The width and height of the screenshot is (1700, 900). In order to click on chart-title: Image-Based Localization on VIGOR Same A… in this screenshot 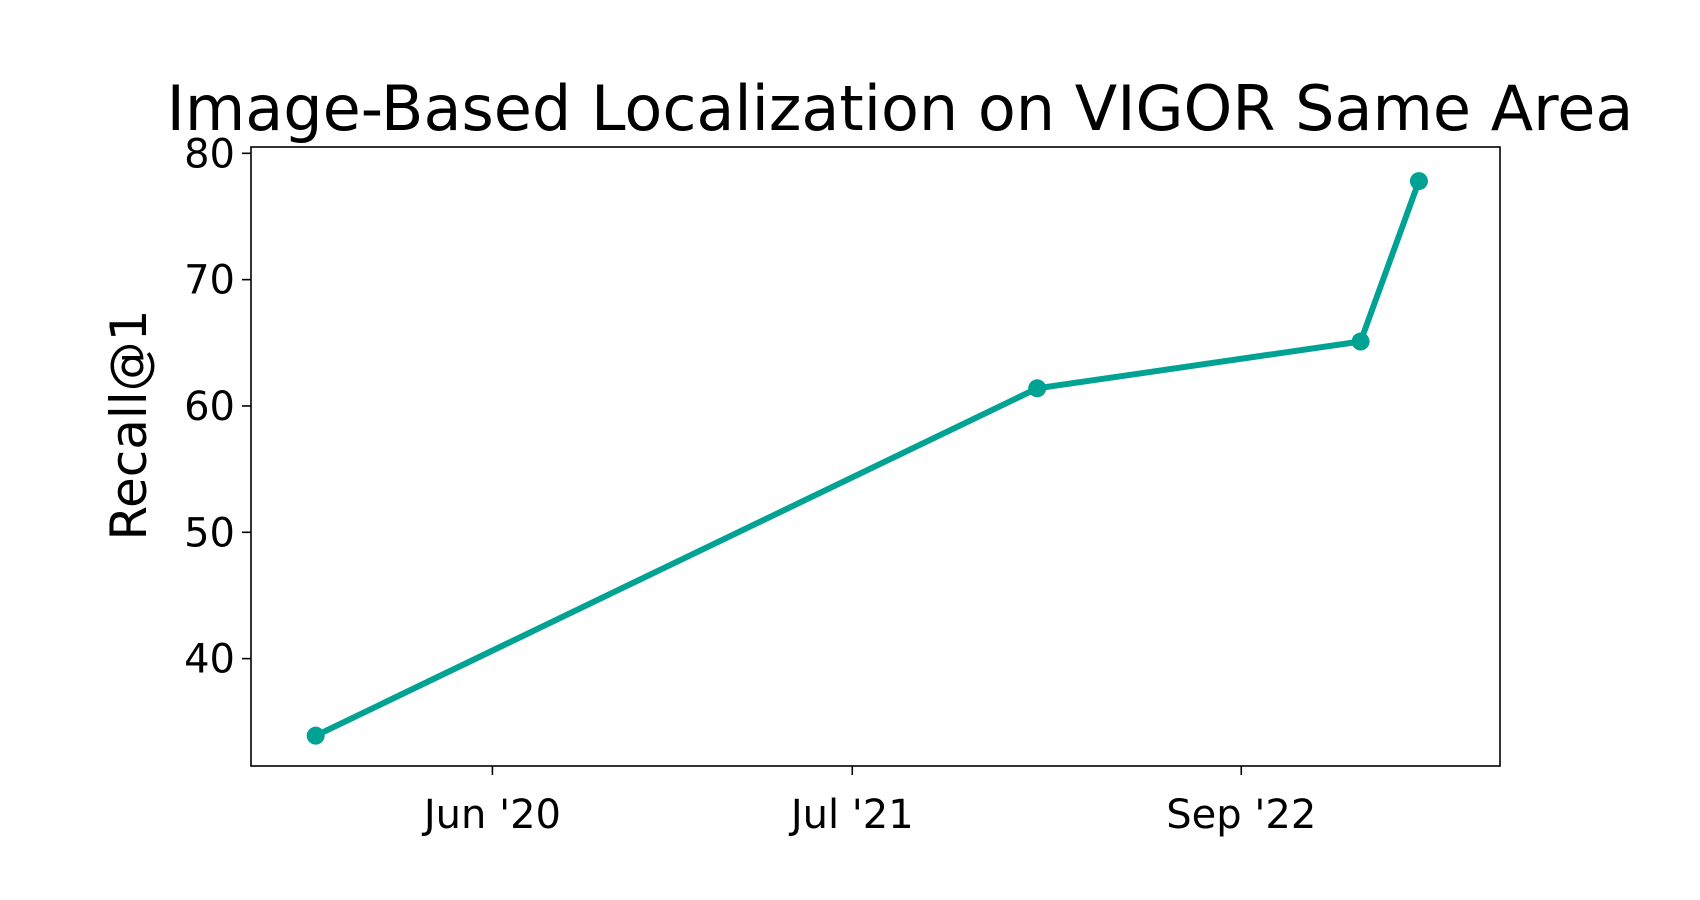, I will do `click(900, 108)`.